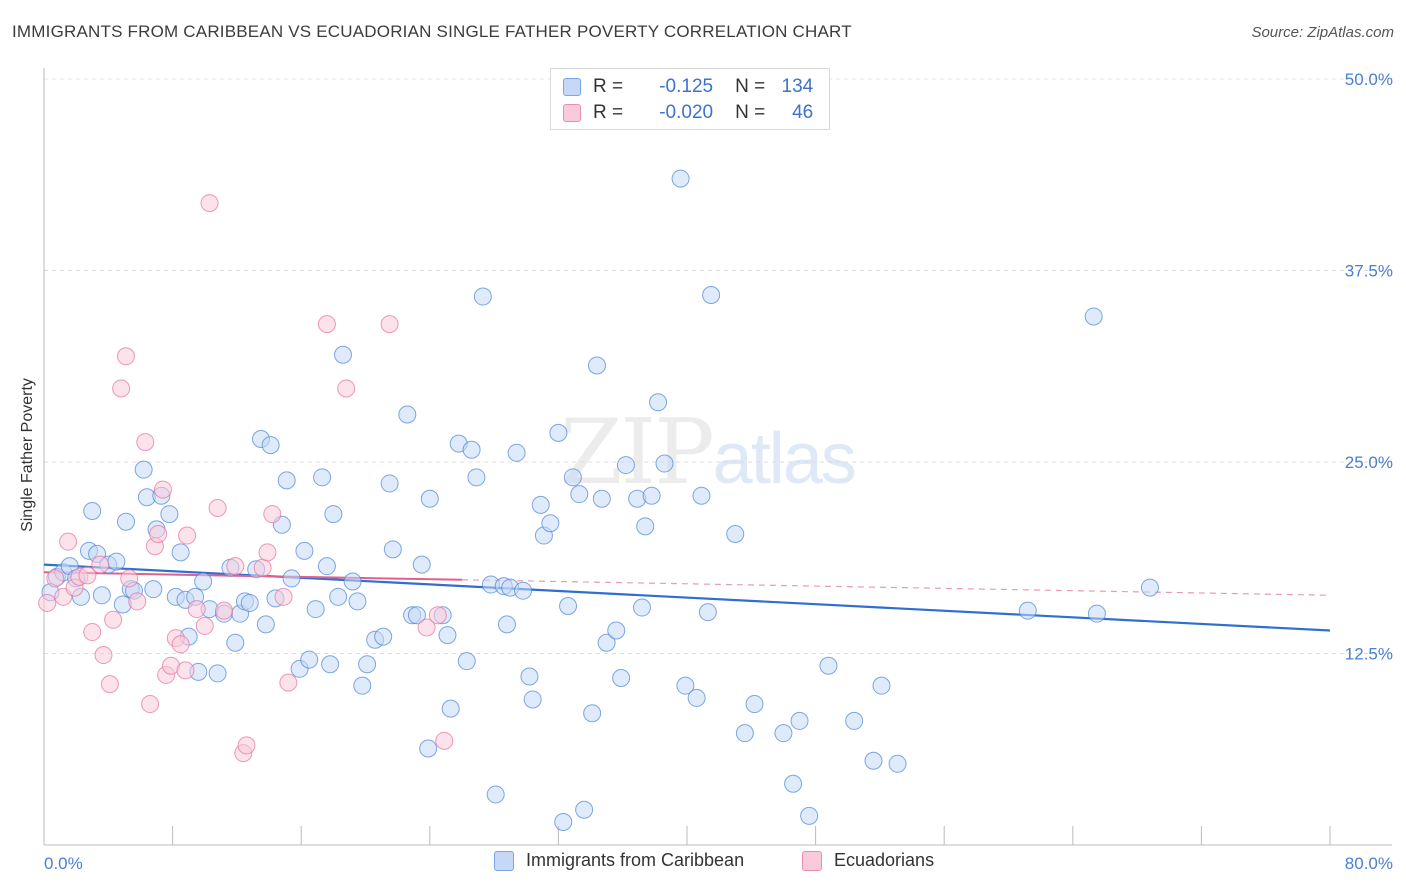 The width and height of the screenshot is (1406, 892). What do you see at coordinates (1369, 271) in the screenshot?
I see `y-tick-label: 37.5%` at bounding box center [1369, 271].